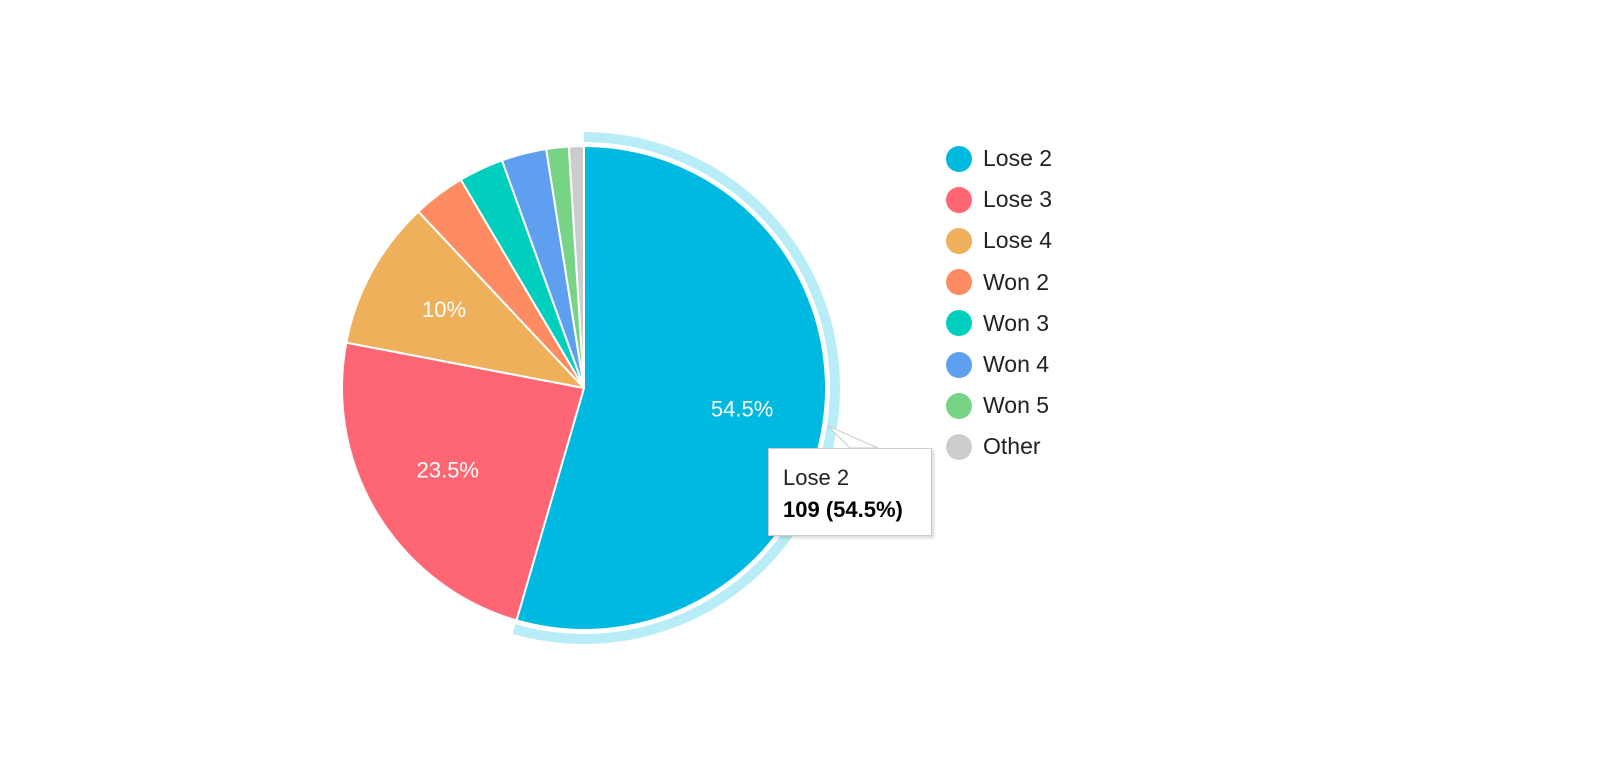  What do you see at coordinates (1046, 446) in the screenshot?
I see `legend-item-other: Other` at bounding box center [1046, 446].